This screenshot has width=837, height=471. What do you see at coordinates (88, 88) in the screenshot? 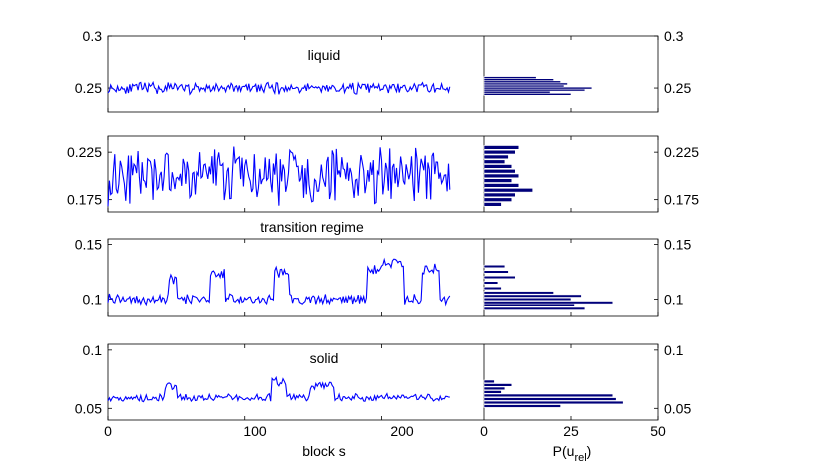
I see `y-tick-label: 0.25` at bounding box center [88, 88].